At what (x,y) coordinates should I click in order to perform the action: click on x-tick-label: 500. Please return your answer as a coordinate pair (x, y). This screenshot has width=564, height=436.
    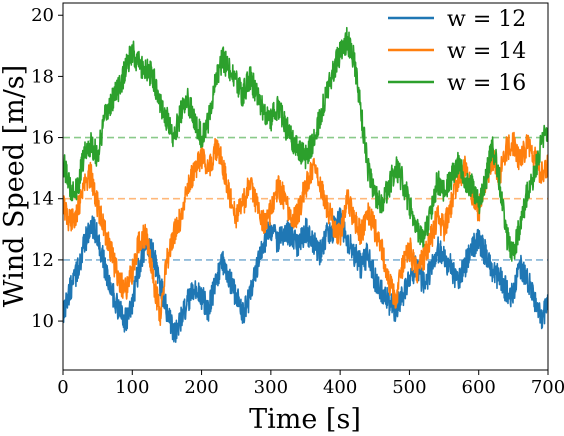
    Looking at the image, I should click on (409, 387).